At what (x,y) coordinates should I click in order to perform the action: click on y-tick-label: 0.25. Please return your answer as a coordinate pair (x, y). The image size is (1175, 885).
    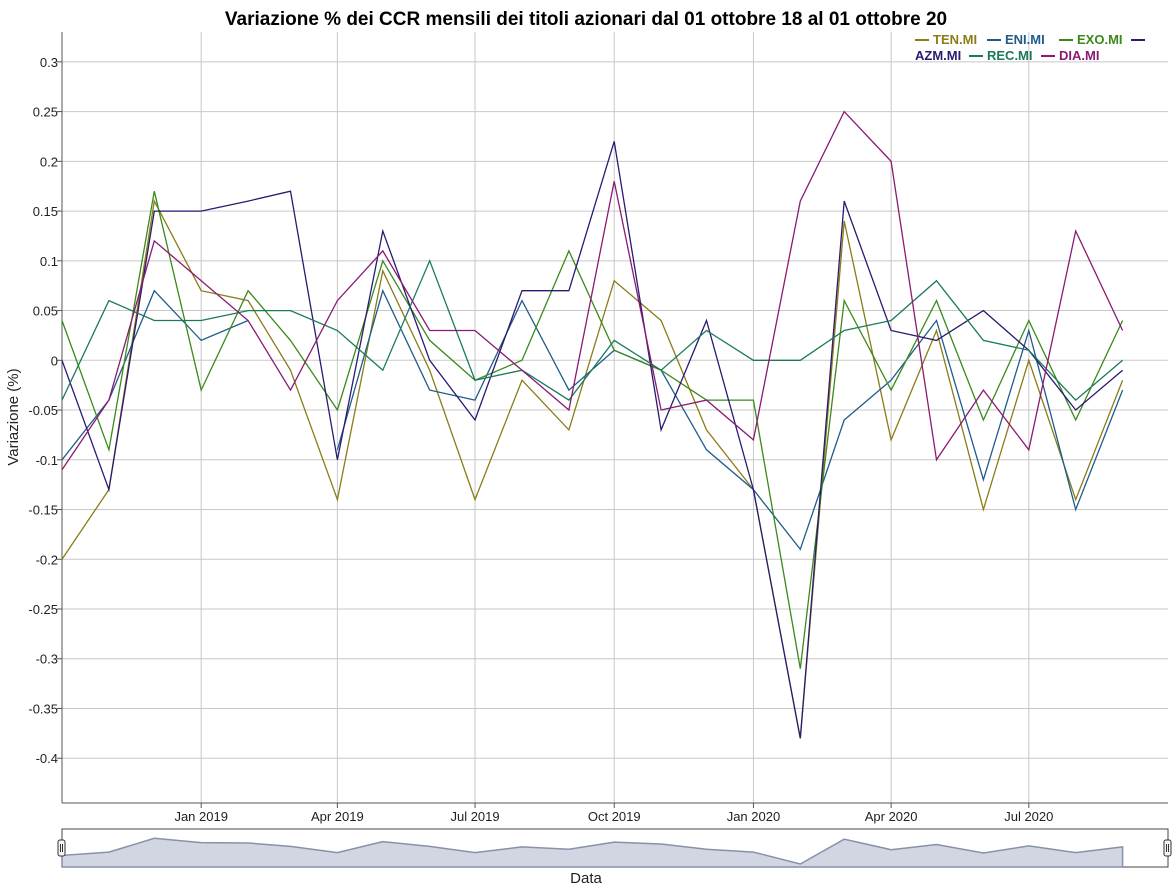
    Looking at the image, I should click on (45, 112).